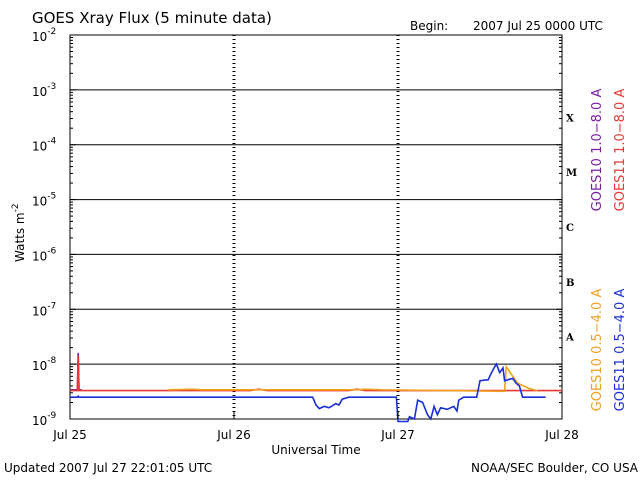  What do you see at coordinates (397, 435) in the screenshot?
I see `x-tick-label: Jul 27` at bounding box center [397, 435].